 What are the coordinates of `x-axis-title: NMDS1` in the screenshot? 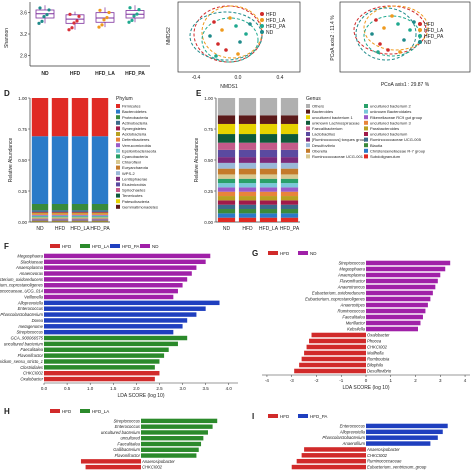 It's located at (229, 87).